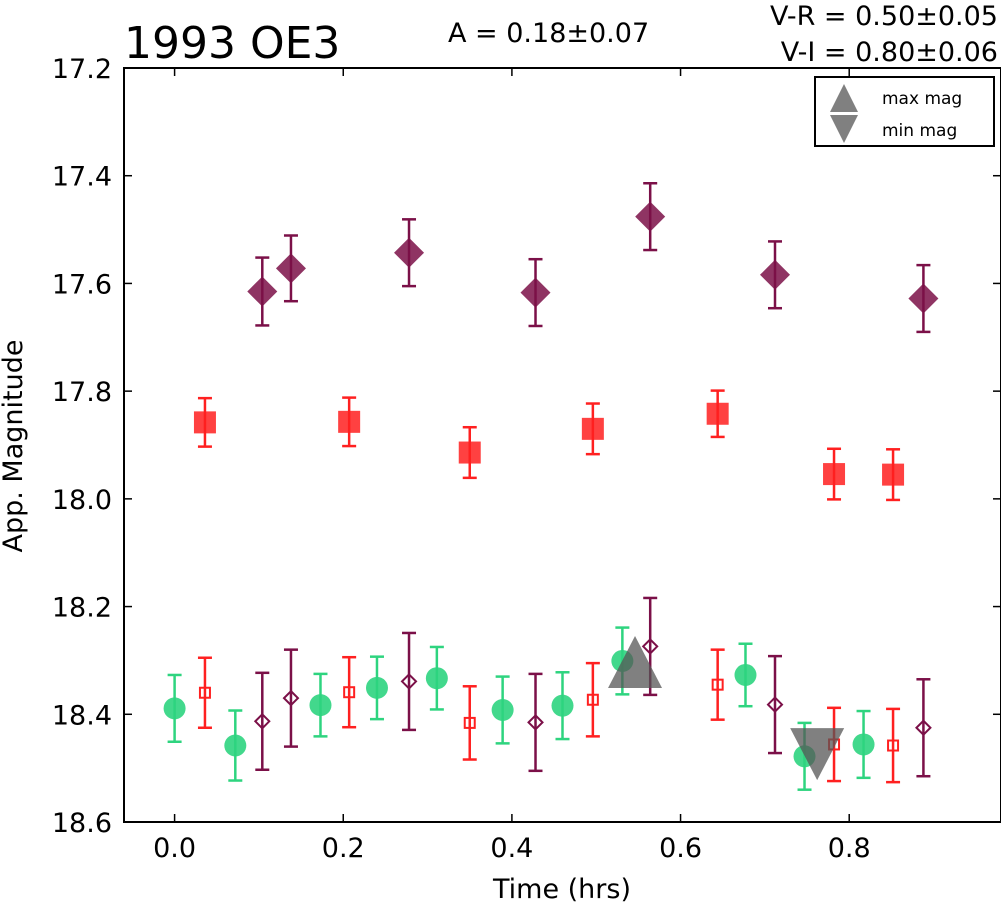  I want to click on y-tick-label: 18.2, so click(82, 608).